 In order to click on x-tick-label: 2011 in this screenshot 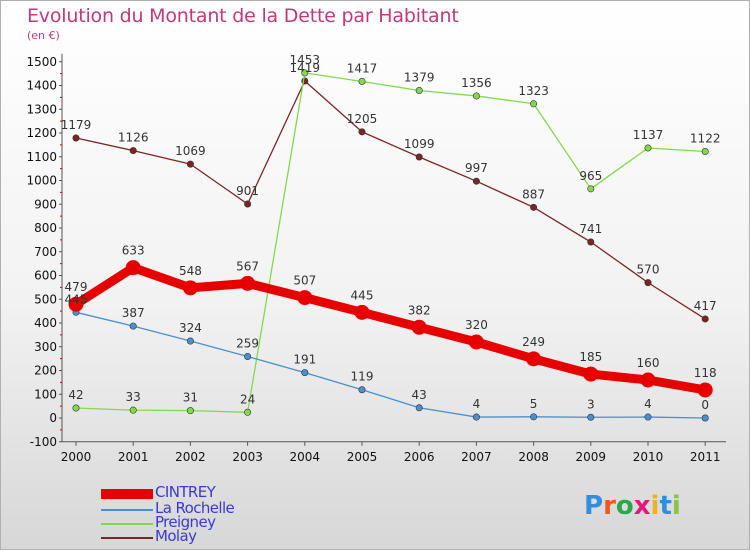, I will do `click(705, 457)`.